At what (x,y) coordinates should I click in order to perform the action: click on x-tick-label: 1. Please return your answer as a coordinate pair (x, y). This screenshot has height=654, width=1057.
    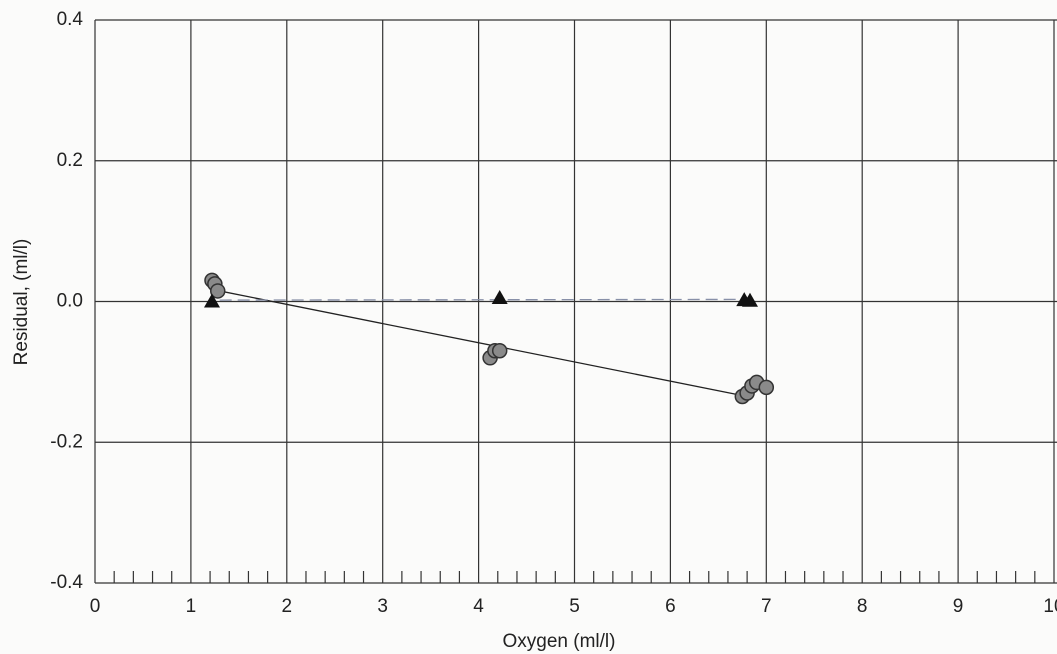
    Looking at the image, I should click on (191, 606).